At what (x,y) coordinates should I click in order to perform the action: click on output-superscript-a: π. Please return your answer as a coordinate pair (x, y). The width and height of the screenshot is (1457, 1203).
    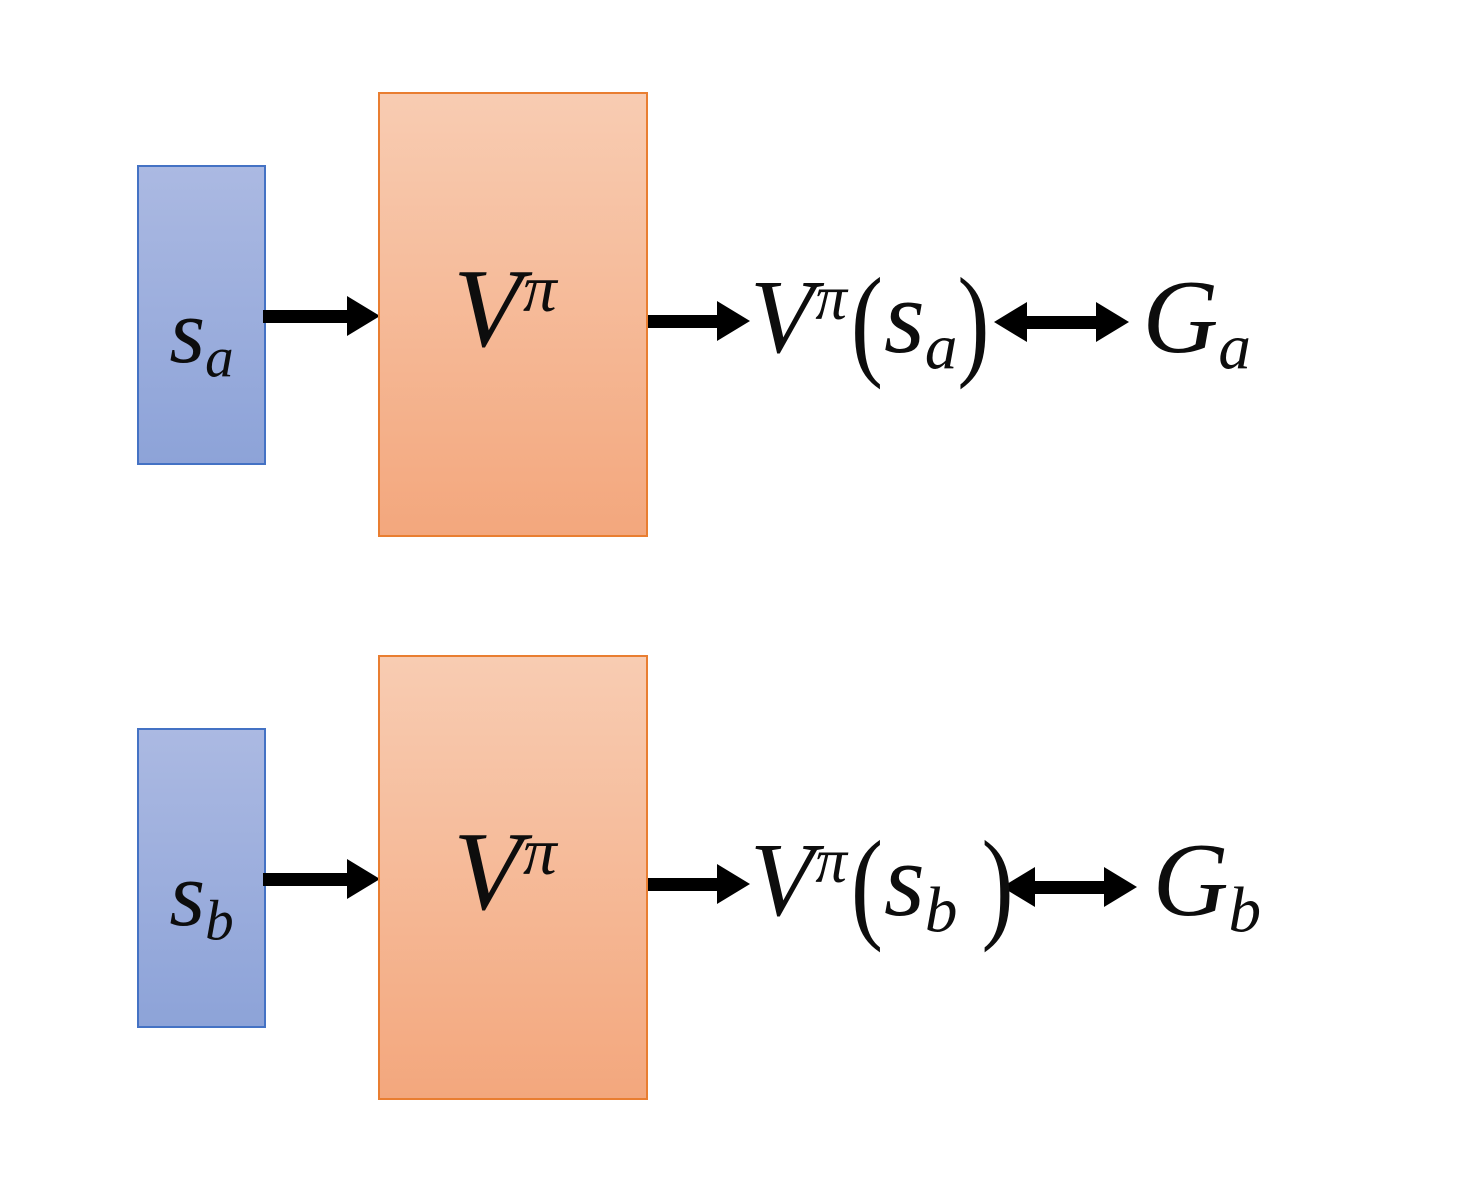
    Looking at the image, I should click on (831, 298).